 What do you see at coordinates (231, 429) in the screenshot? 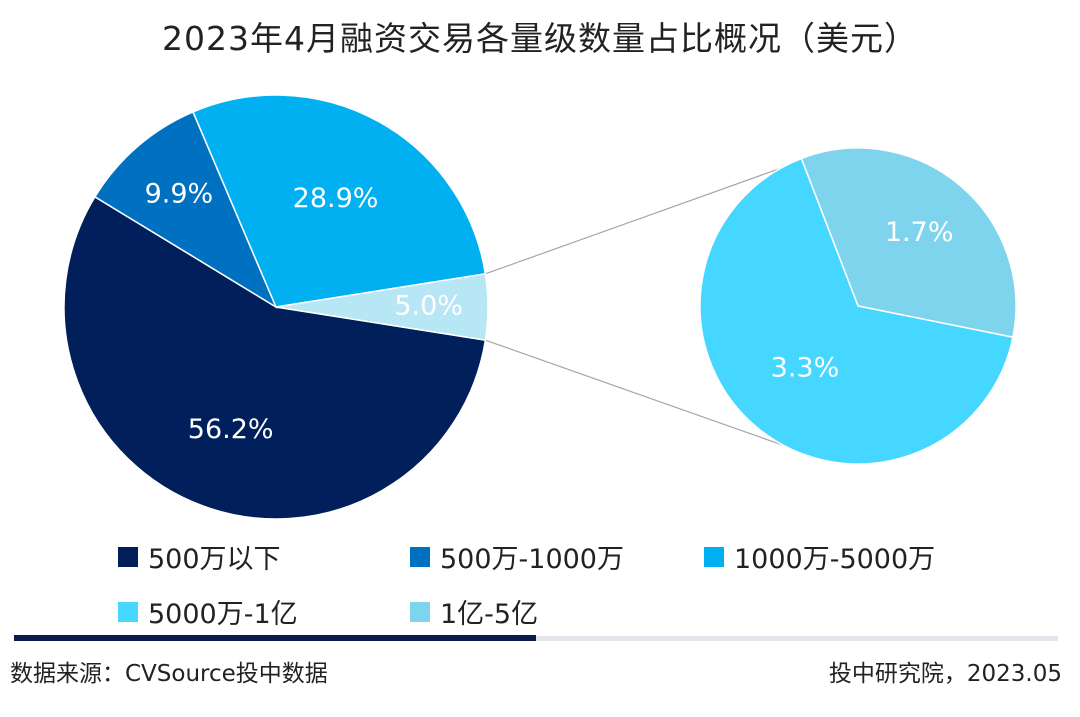
I see `slice-label: 56.2%` at bounding box center [231, 429].